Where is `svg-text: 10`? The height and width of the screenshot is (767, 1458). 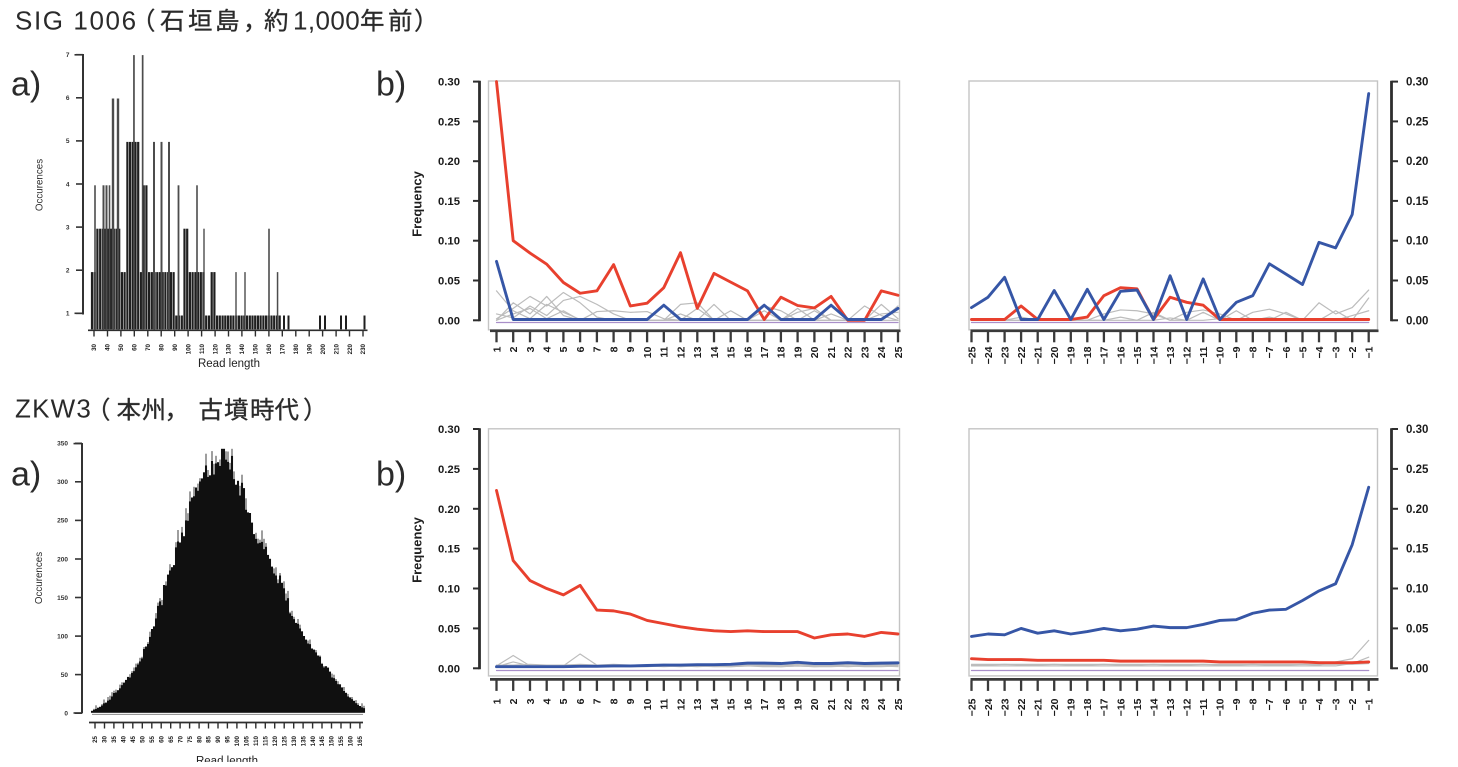 svg-text: 10 is located at coordinates (648, 352).